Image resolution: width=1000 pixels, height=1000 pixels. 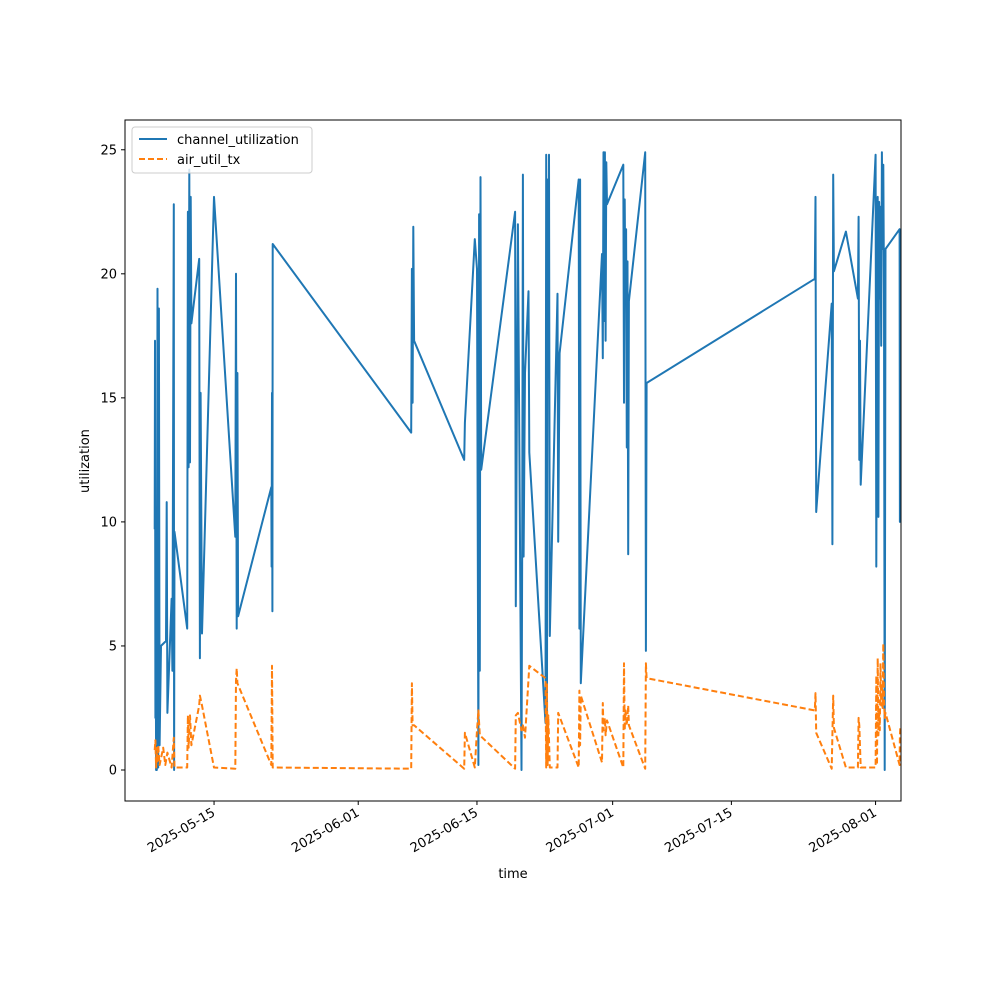 I want to click on y-axis-label: utilization, so click(x=85, y=461).